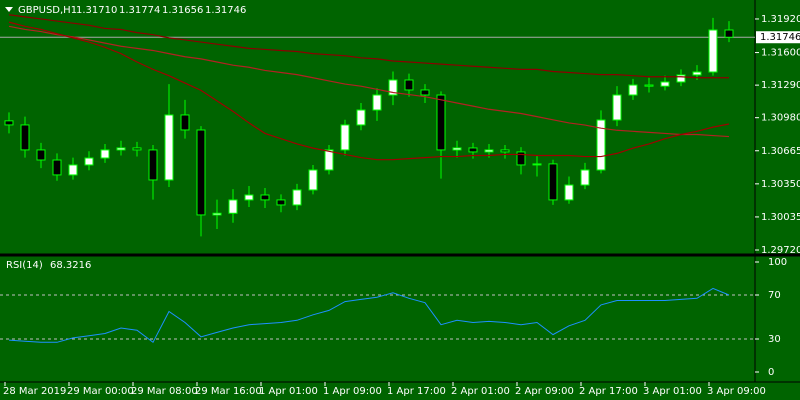 The image size is (800, 400). I want to click on y-tick-label: 1.31600, so click(780, 53).